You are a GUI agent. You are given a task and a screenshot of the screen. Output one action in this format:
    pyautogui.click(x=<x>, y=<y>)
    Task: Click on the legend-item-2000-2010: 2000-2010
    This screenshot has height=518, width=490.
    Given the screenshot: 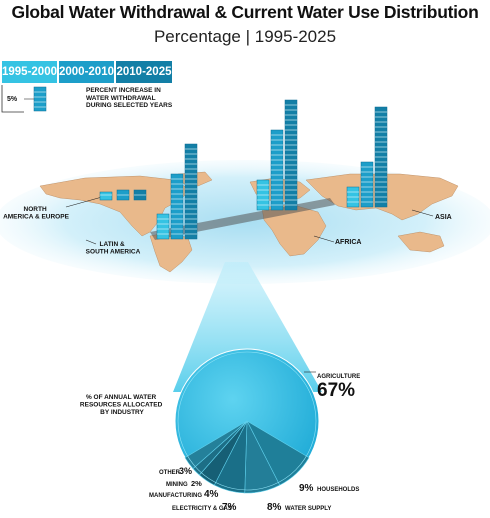 What is the action you would take?
    pyautogui.click(x=86, y=72)
    